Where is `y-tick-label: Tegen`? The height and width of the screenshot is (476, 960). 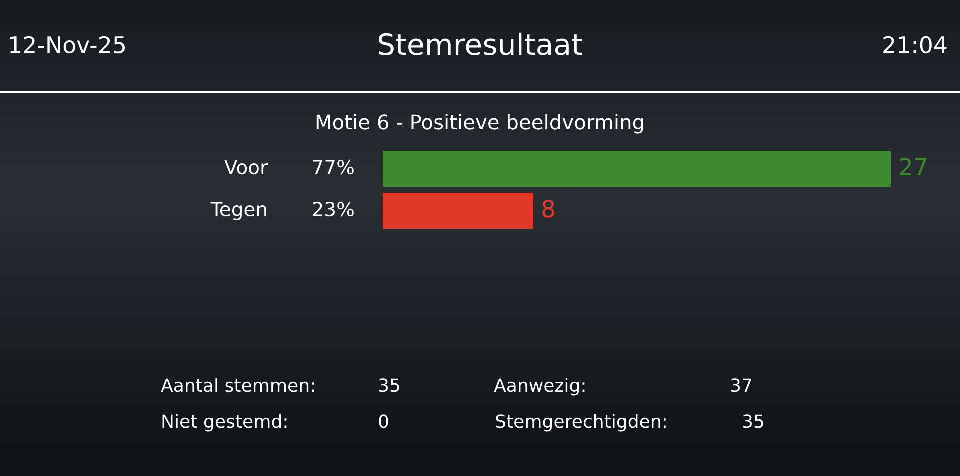 y-tick-label: Tegen is located at coordinates (238, 211).